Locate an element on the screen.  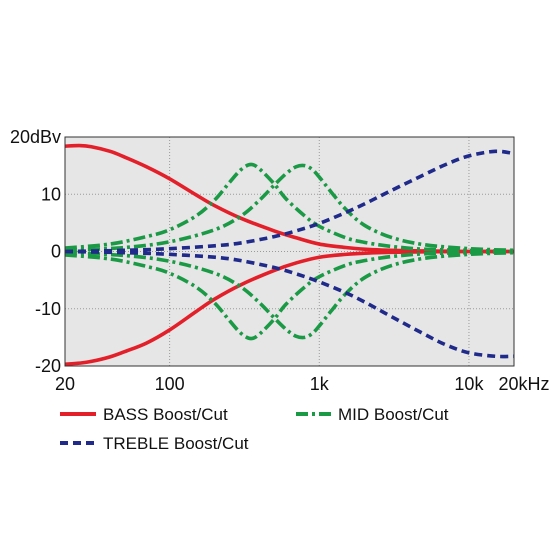
y-tick-label: 10 is located at coordinates (51, 194).